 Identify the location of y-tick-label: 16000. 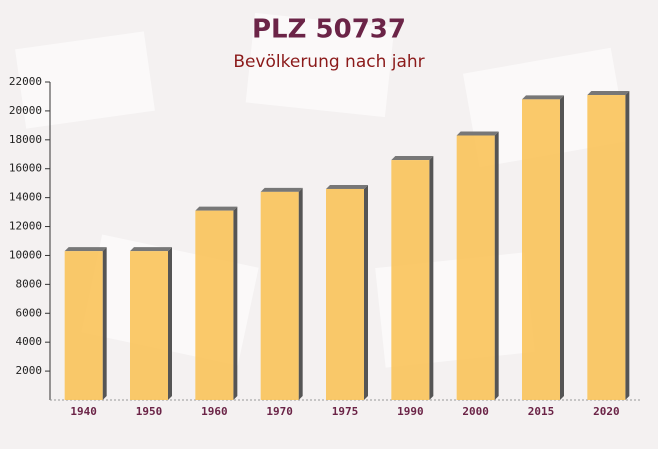
(25, 168).